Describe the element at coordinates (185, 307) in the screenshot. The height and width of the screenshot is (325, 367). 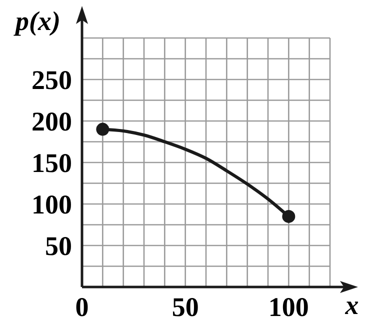
I see `x-tick-label: 50` at that location.